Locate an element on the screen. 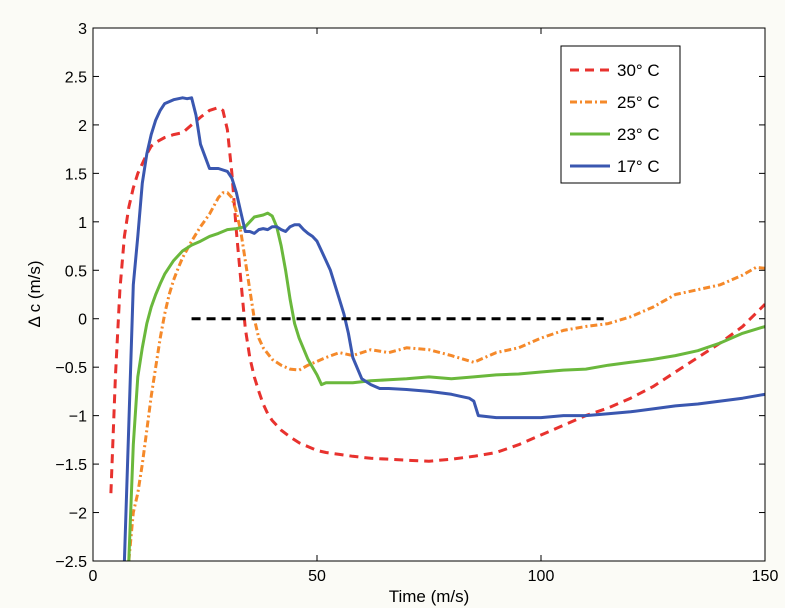 The height and width of the screenshot is (608, 785). x-tick-label: 0 is located at coordinates (93, 576).